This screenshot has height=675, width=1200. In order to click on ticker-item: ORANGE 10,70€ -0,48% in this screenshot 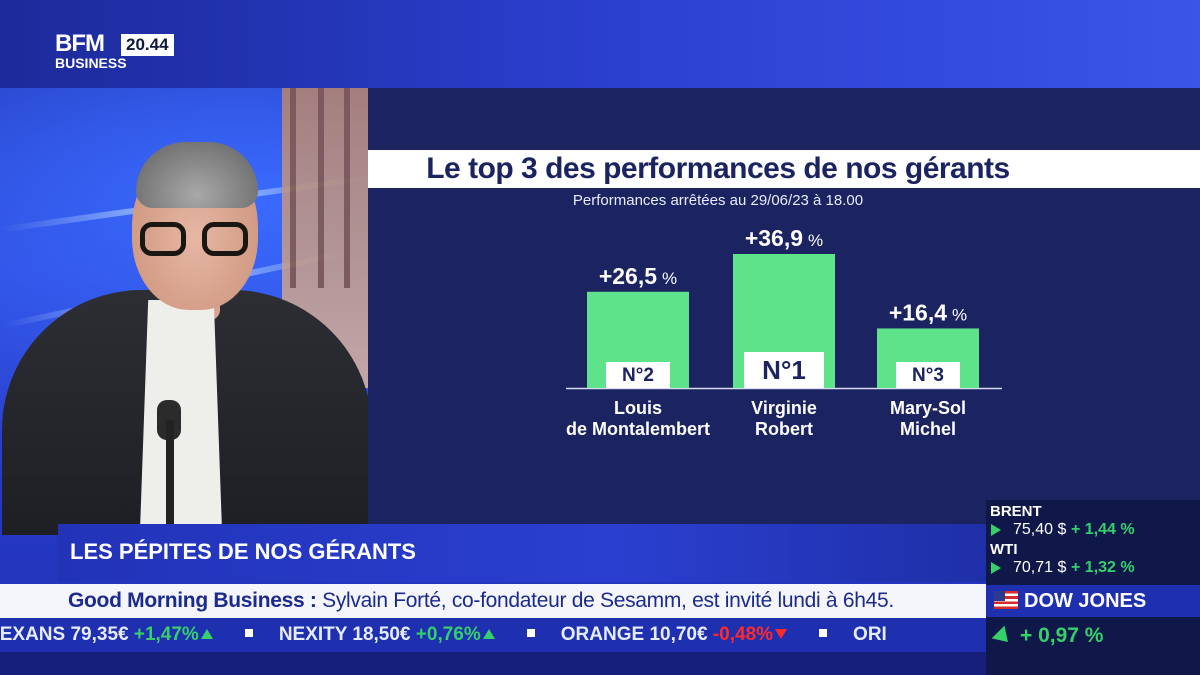, I will do `click(707, 634)`.